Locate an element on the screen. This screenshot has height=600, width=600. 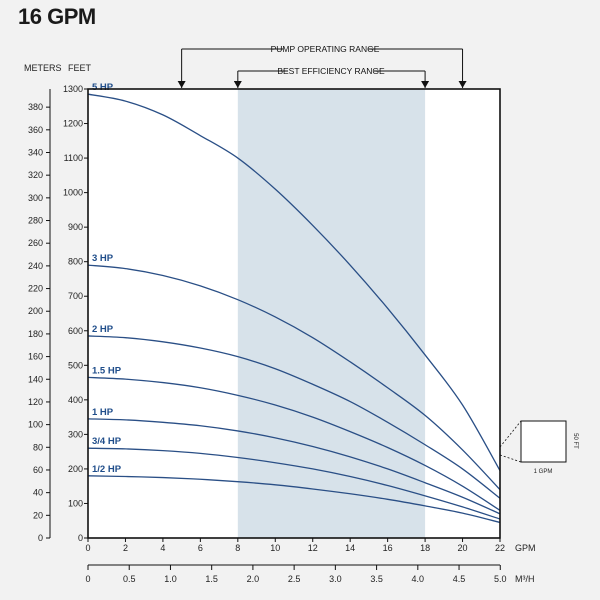
meters-tick-label: 60 is located at coordinates (38, 470).